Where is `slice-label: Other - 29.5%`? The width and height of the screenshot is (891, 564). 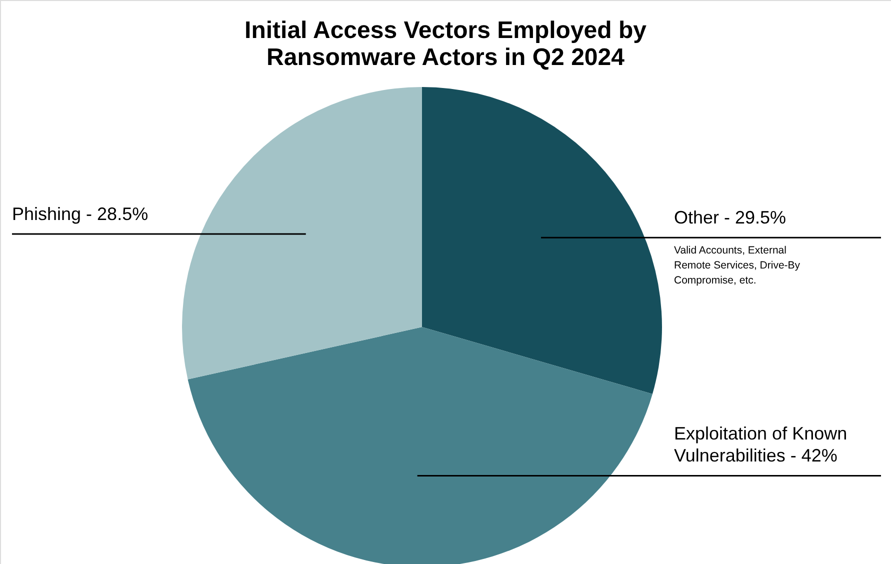 slice-label: Other - 29.5% is located at coordinates (730, 218).